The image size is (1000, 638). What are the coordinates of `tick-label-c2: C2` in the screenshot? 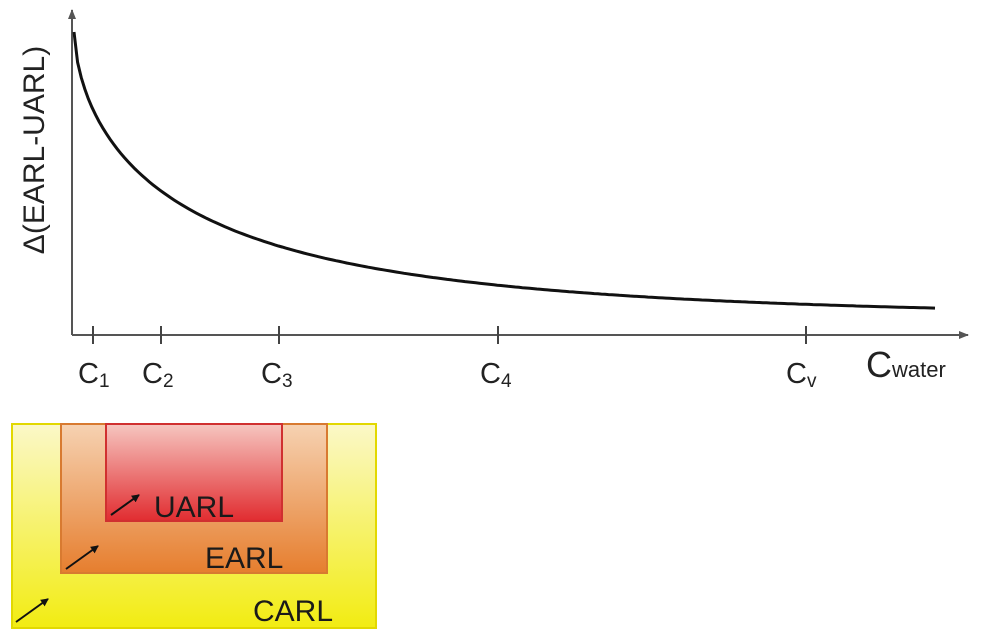 It's located at (158, 375).